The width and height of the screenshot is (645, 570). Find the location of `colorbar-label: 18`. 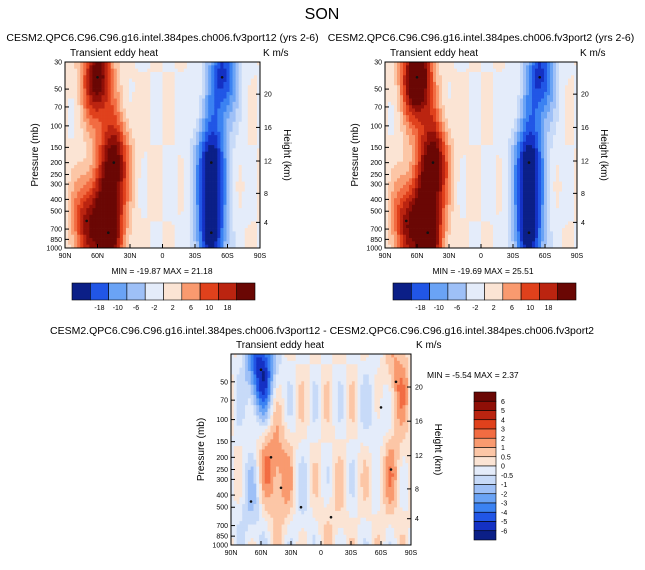

colorbar-label: 18 is located at coordinates (228, 308).